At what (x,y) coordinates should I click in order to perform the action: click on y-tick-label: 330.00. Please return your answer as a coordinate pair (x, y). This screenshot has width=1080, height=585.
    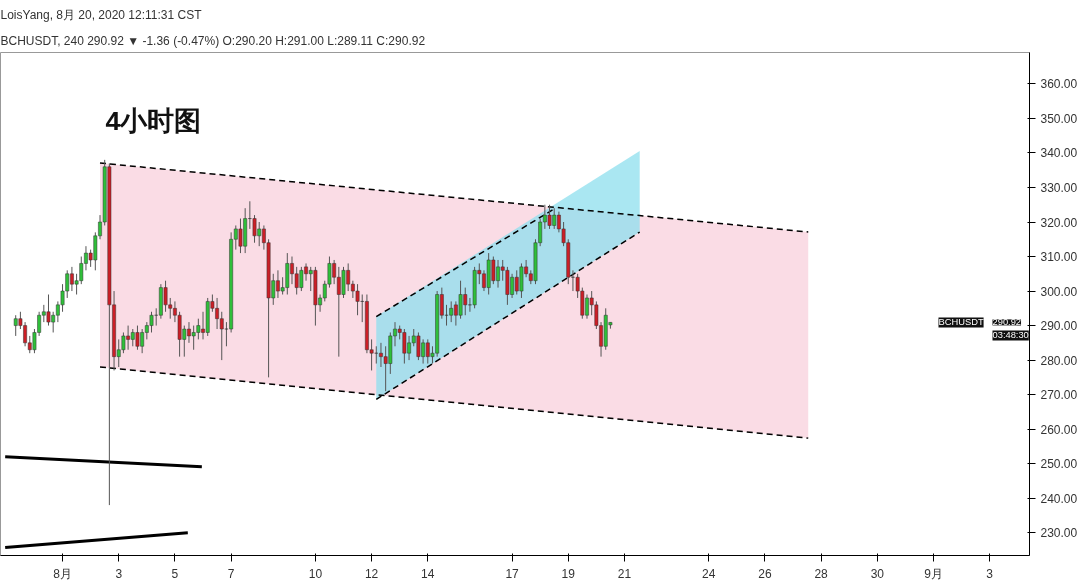
    Looking at the image, I should click on (1059, 187).